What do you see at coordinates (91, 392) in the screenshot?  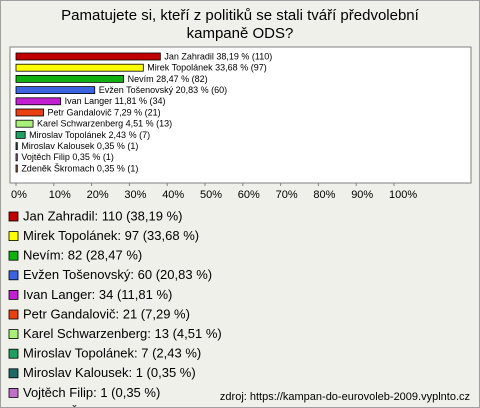 I see `legend-label: Vojtěch Filip: 1 (0,35 %)` at bounding box center [91, 392].